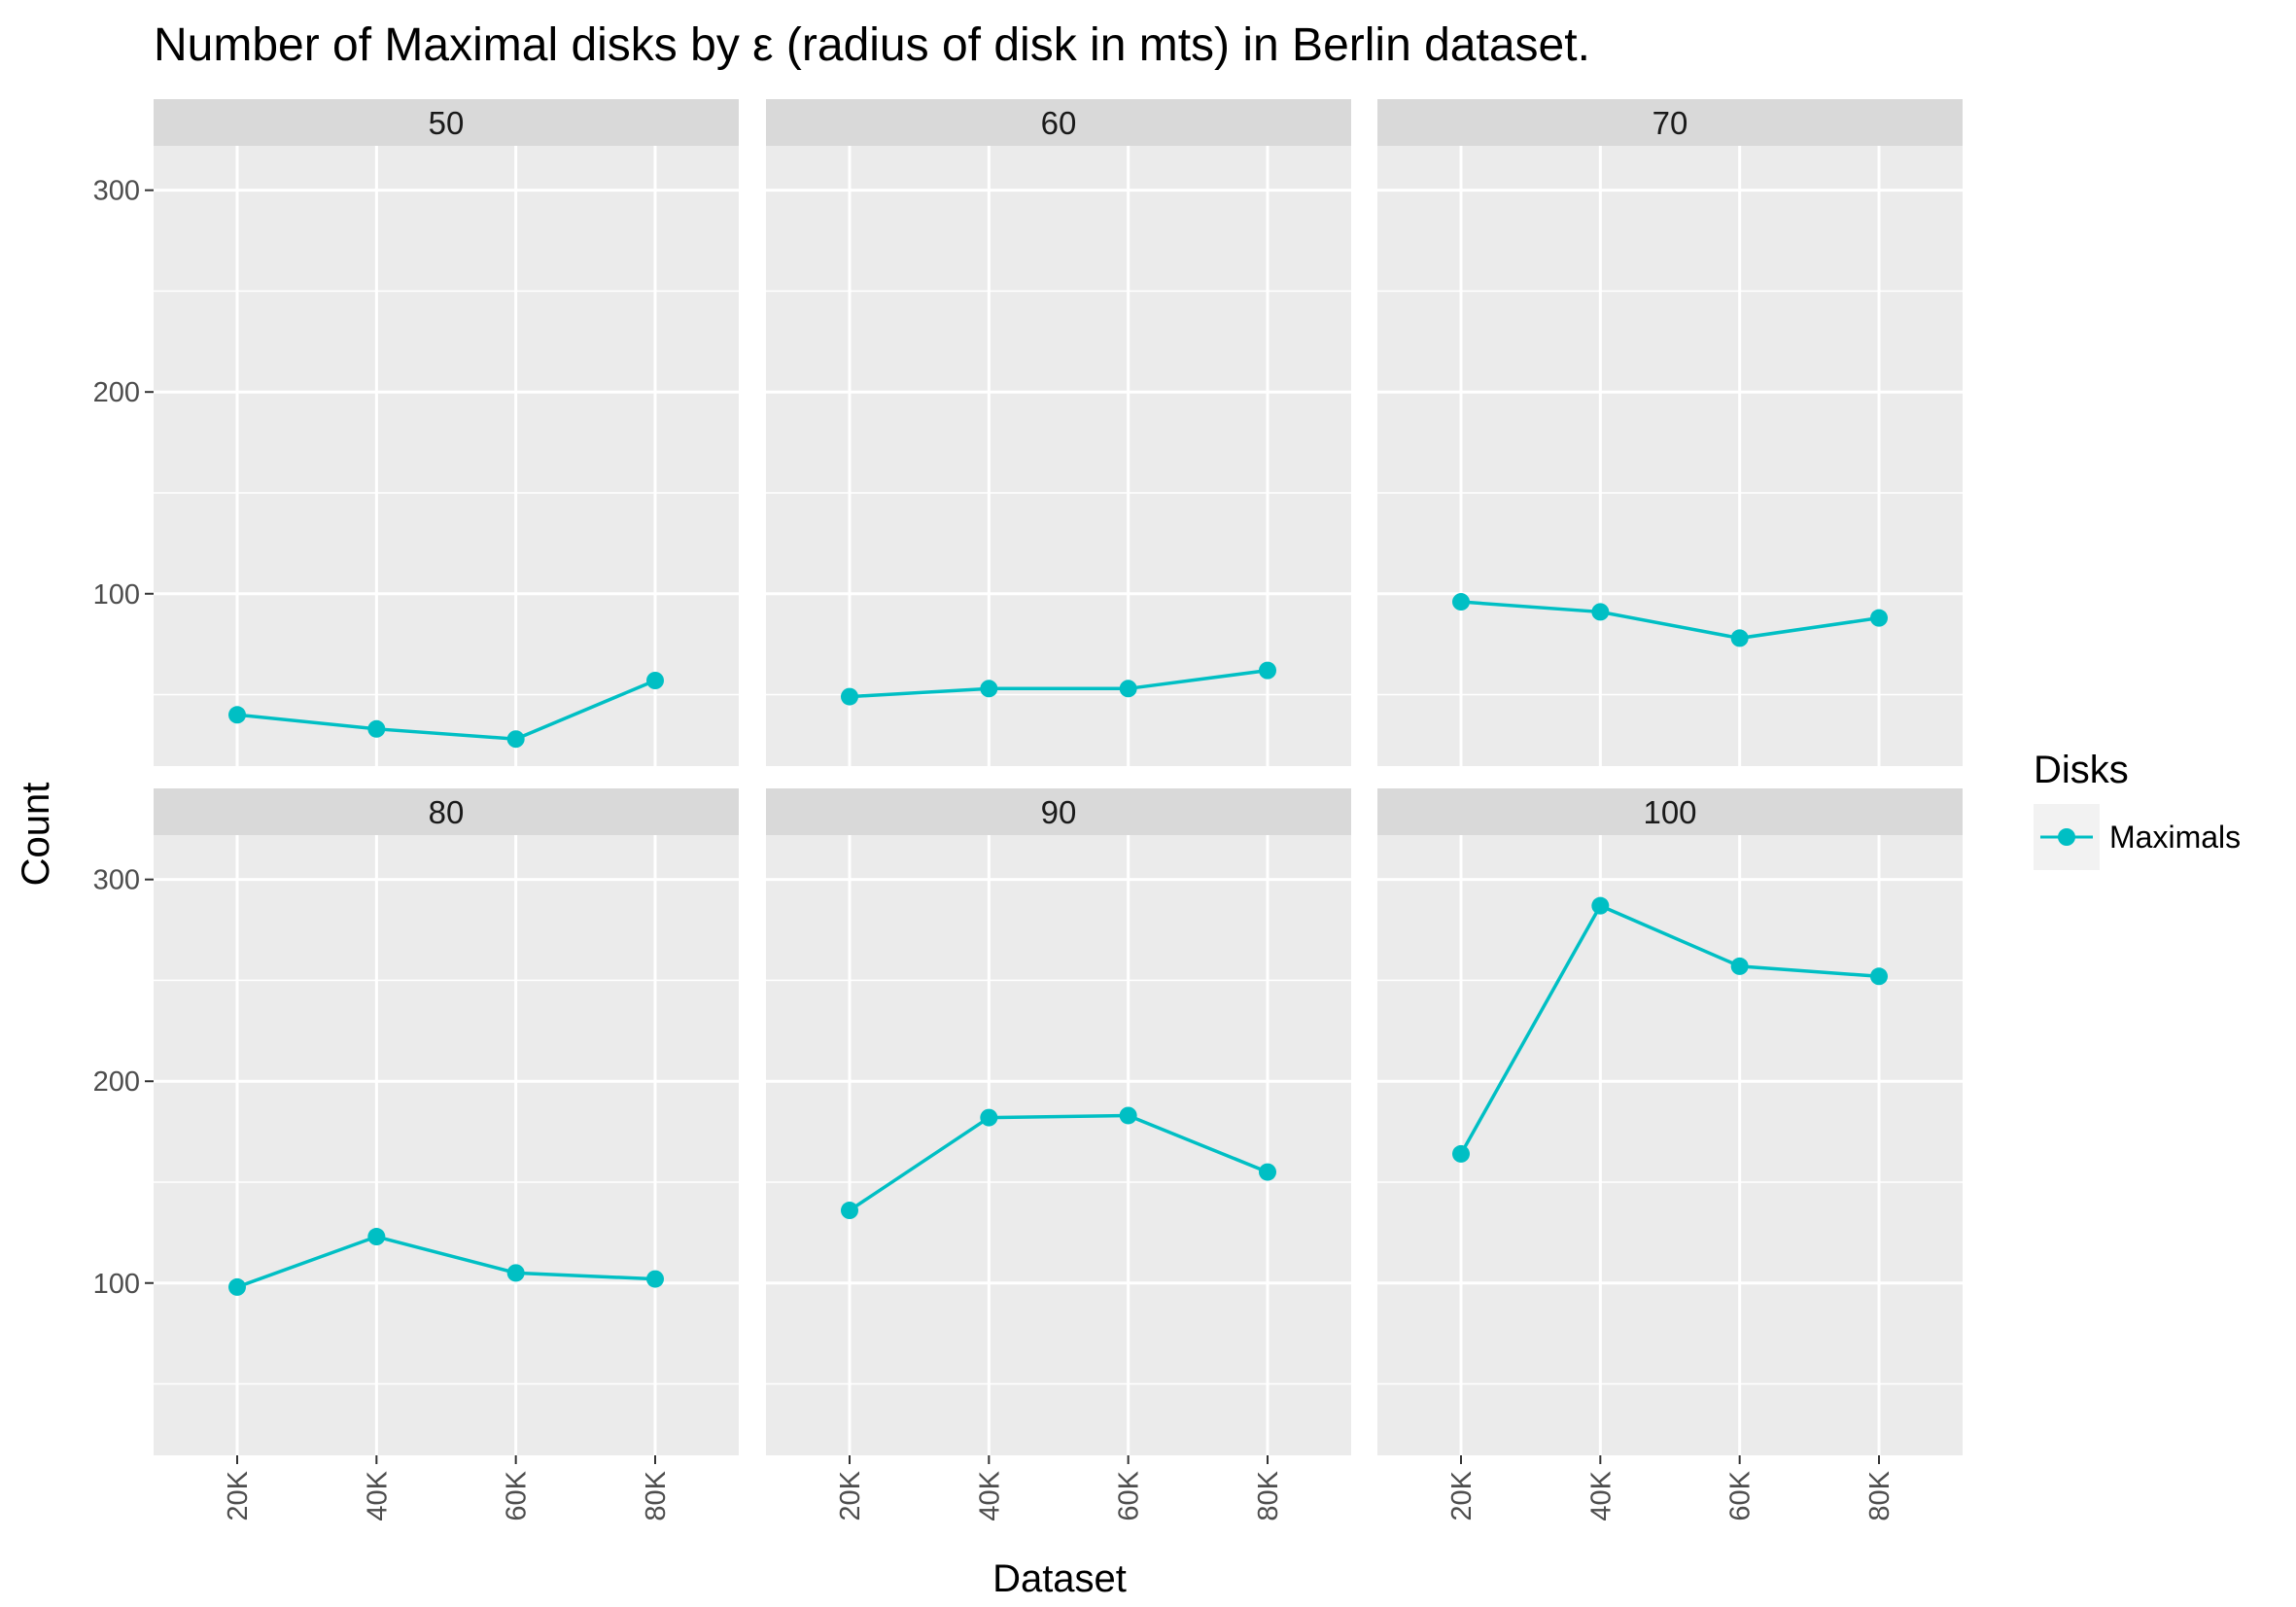  I want to click on facet-strip-label: 100, so click(1669, 812).